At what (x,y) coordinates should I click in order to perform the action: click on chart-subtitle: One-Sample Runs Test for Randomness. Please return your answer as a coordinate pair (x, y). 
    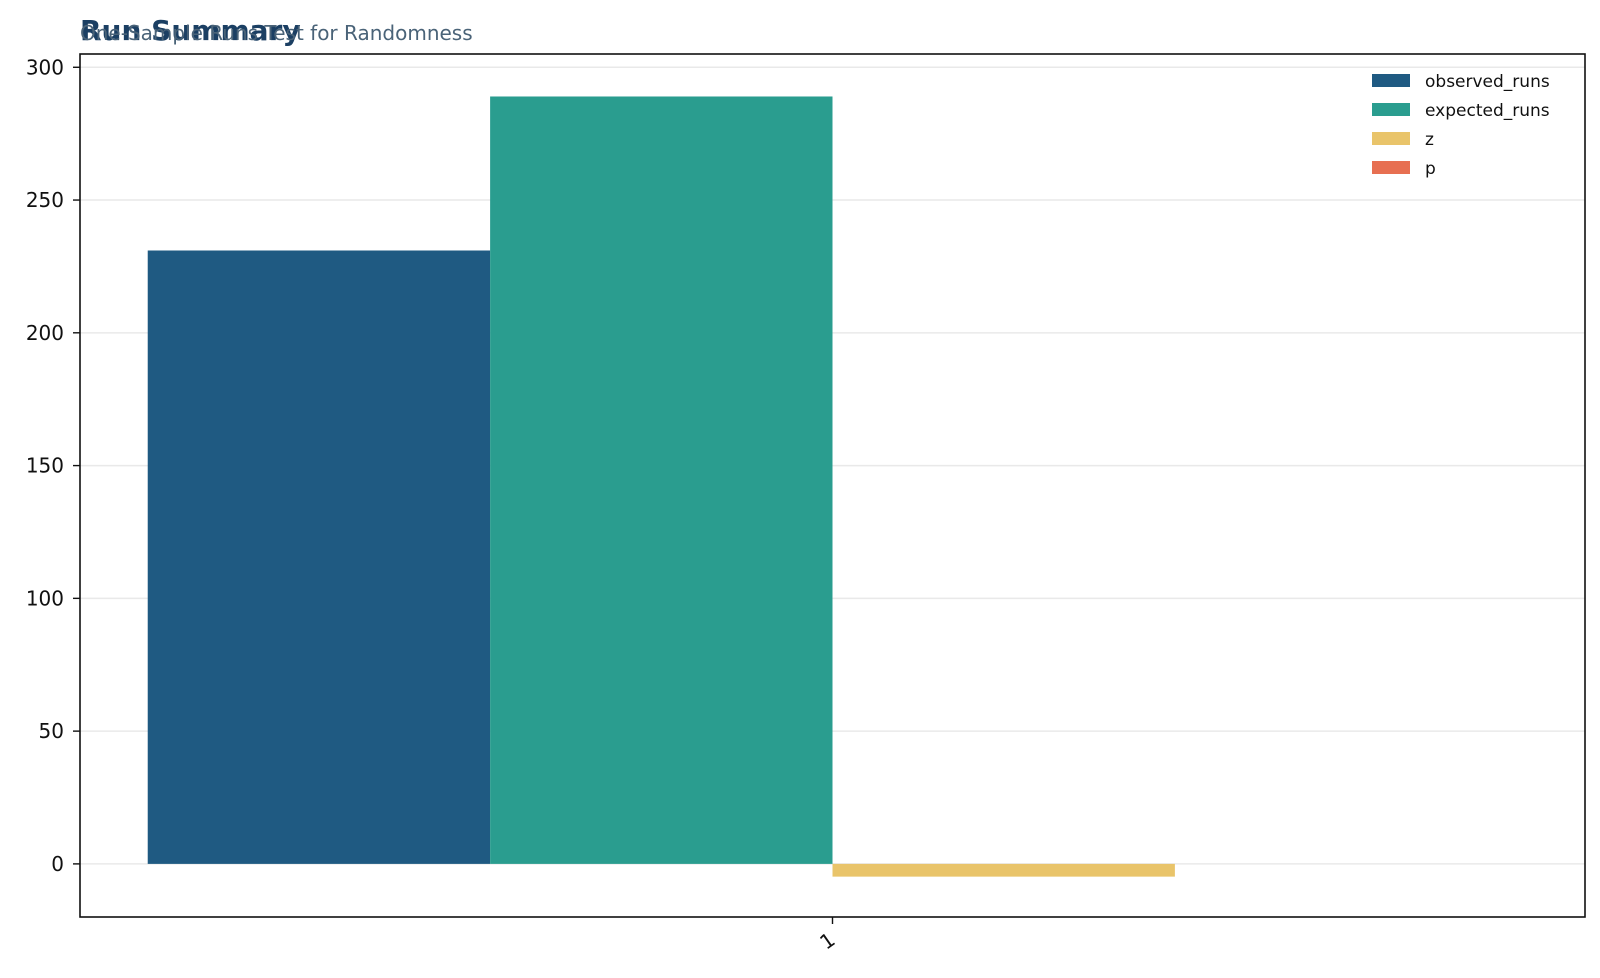
    Looking at the image, I should click on (276, 33).